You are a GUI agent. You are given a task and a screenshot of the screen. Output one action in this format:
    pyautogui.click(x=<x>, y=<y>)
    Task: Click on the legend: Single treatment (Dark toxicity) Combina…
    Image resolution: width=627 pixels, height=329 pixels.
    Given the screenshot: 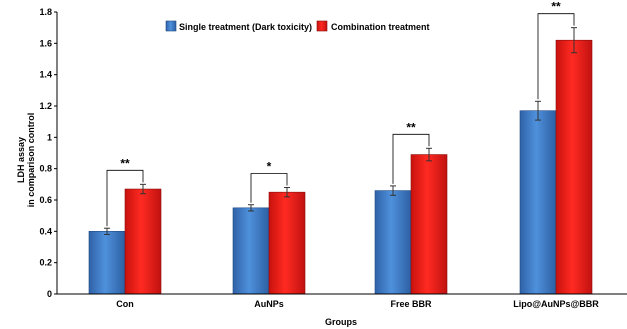 What is the action you would take?
    pyautogui.click(x=297, y=26)
    